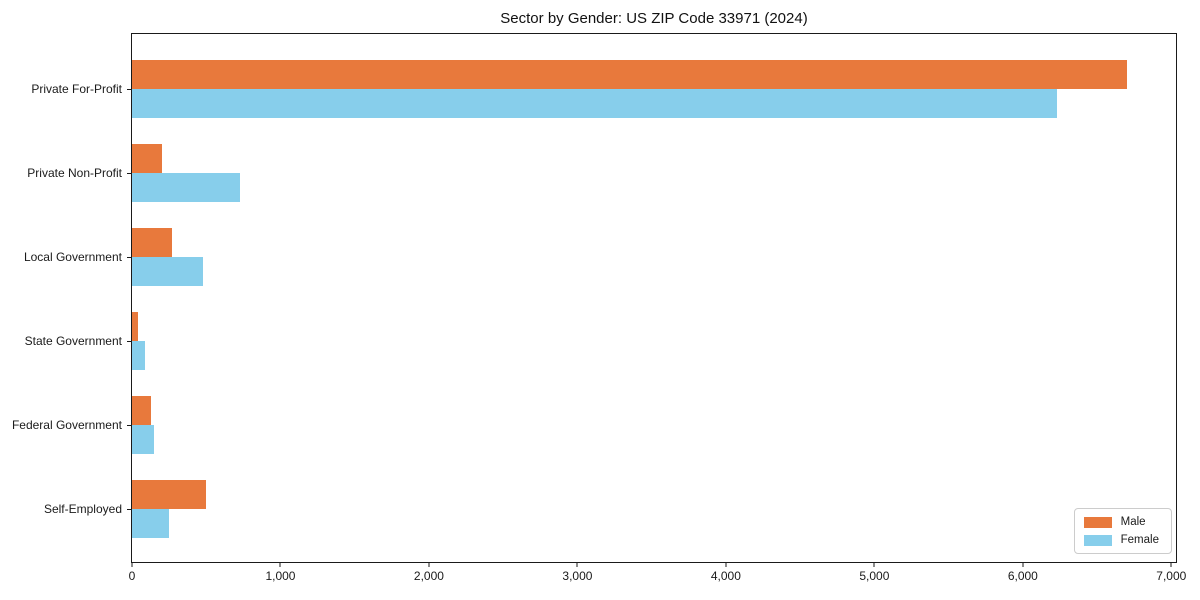 This screenshot has width=1200, height=600. What do you see at coordinates (1097, 540) in the screenshot?
I see `legend-swatch-female` at bounding box center [1097, 540].